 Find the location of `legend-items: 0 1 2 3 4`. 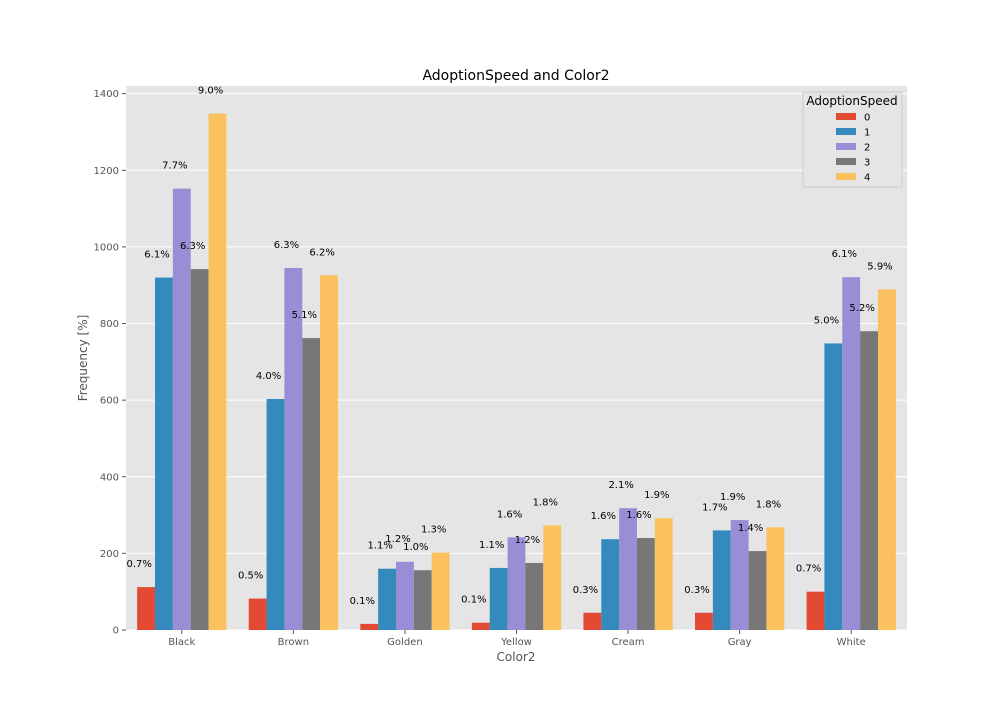

legend-items: 0 1 2 3 4 is located at coordinates (853, 148).